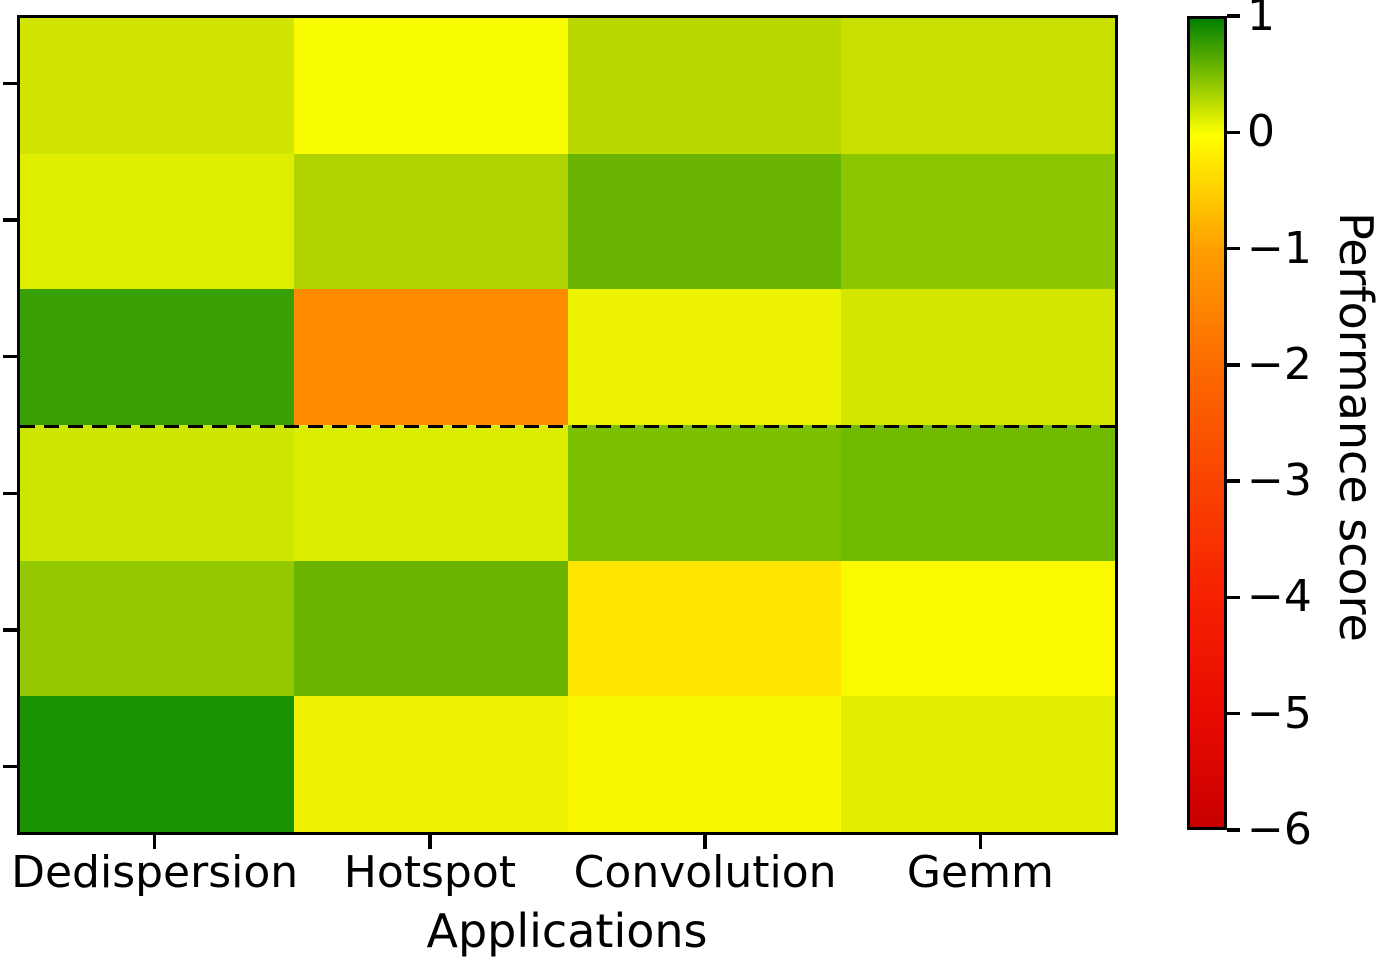 The height and width of the screenshot is (965, 1379). I want to click on colorbar-tick-label: −2, so click(1279, 364).